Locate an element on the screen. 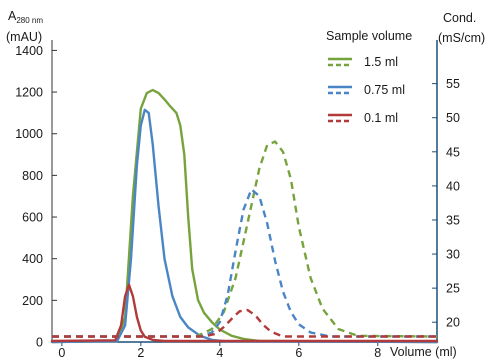  y-right-tick-label: 40 is located at coordinates (453, 186).